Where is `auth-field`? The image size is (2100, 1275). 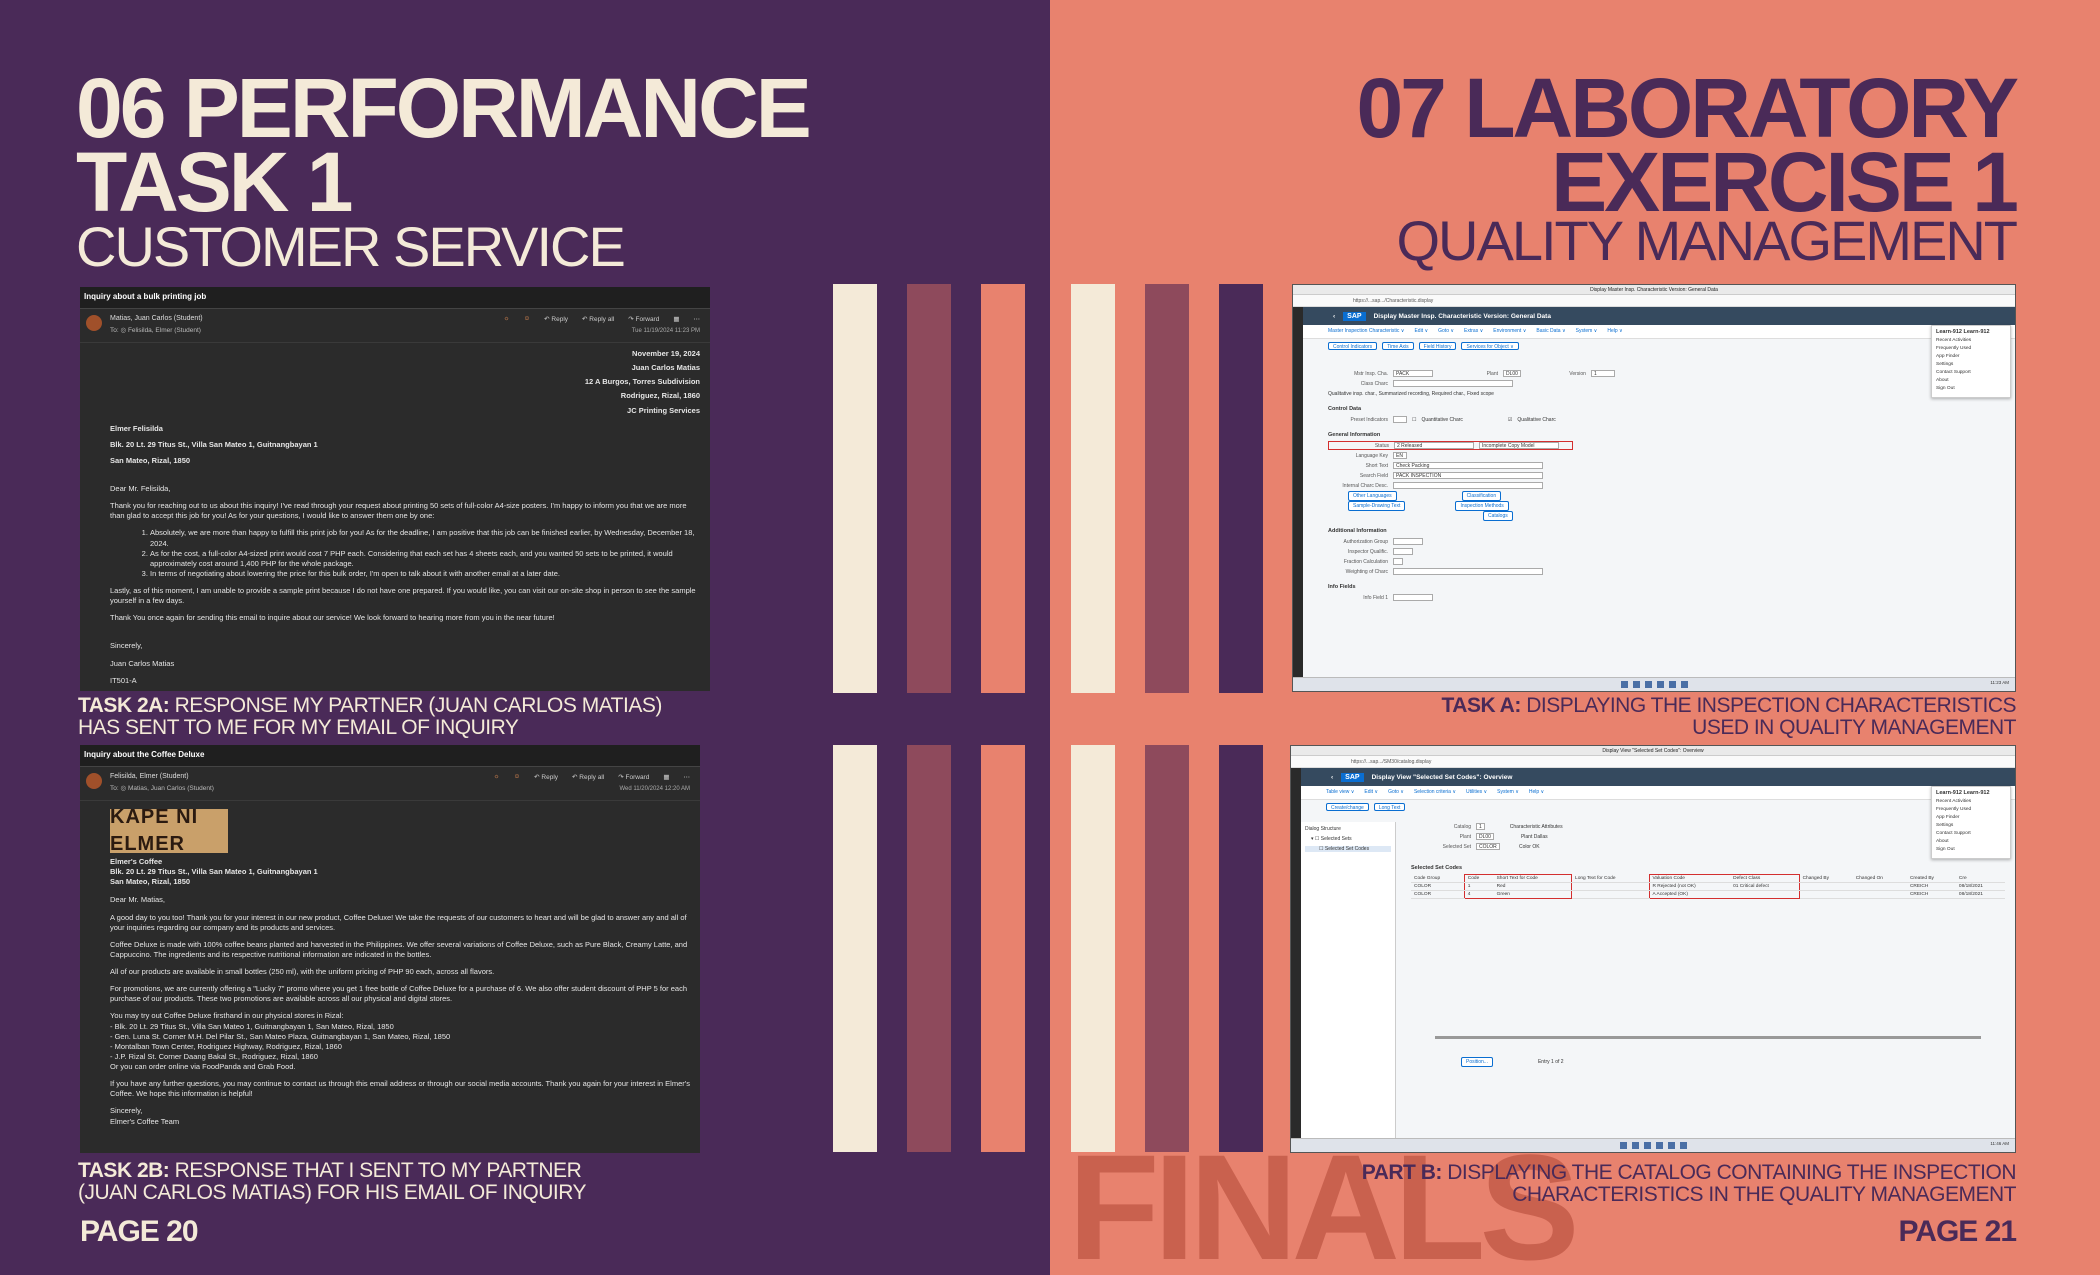 auth-field is located at coordinates (1408, 541).